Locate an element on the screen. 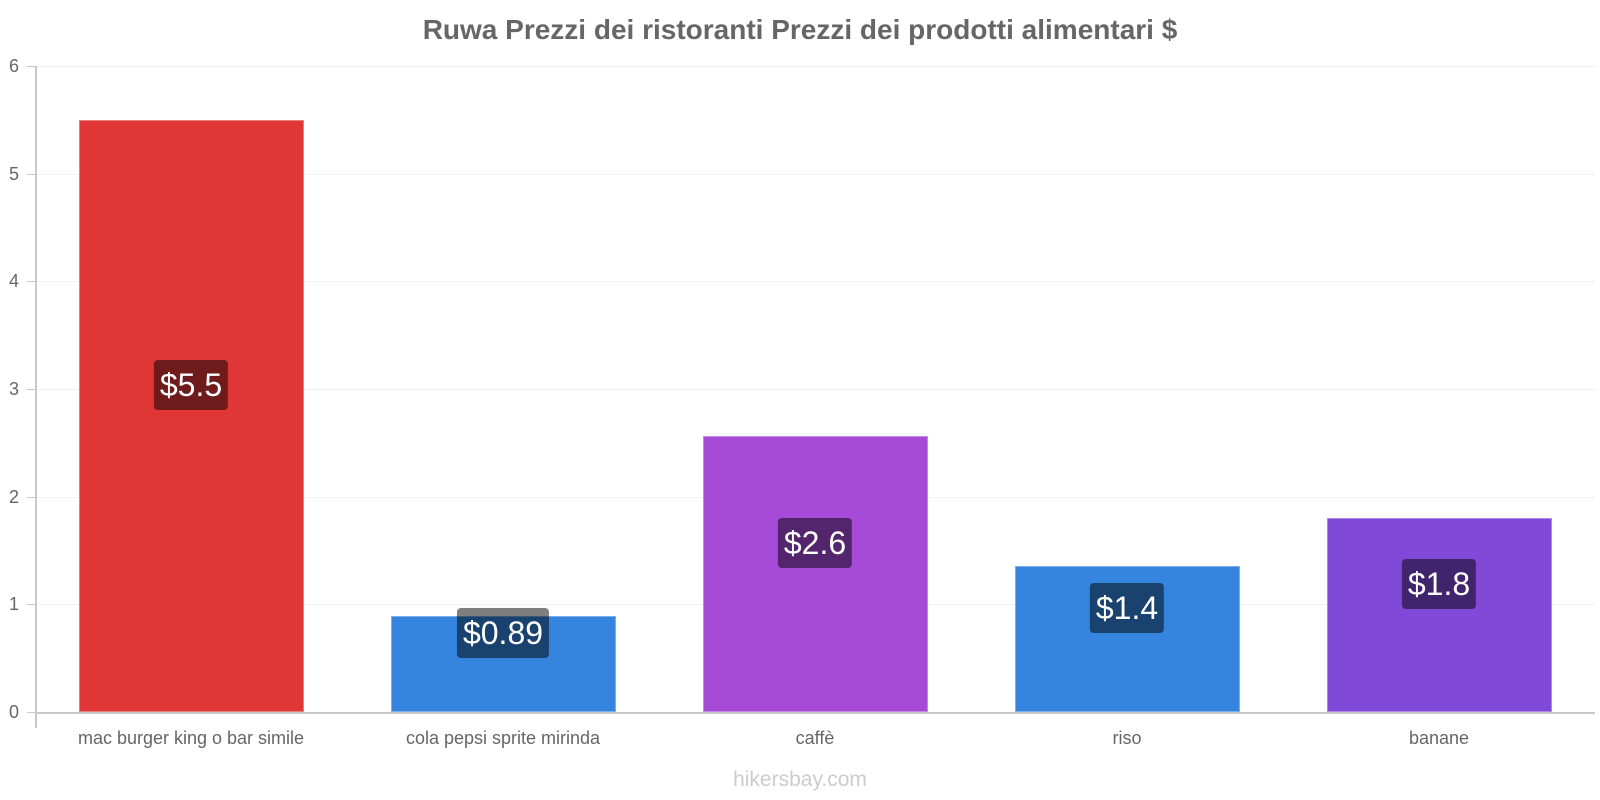 This screenshot has width=1600, height=800. watermark: hikersbay.com is located at coordinates (800, 779).